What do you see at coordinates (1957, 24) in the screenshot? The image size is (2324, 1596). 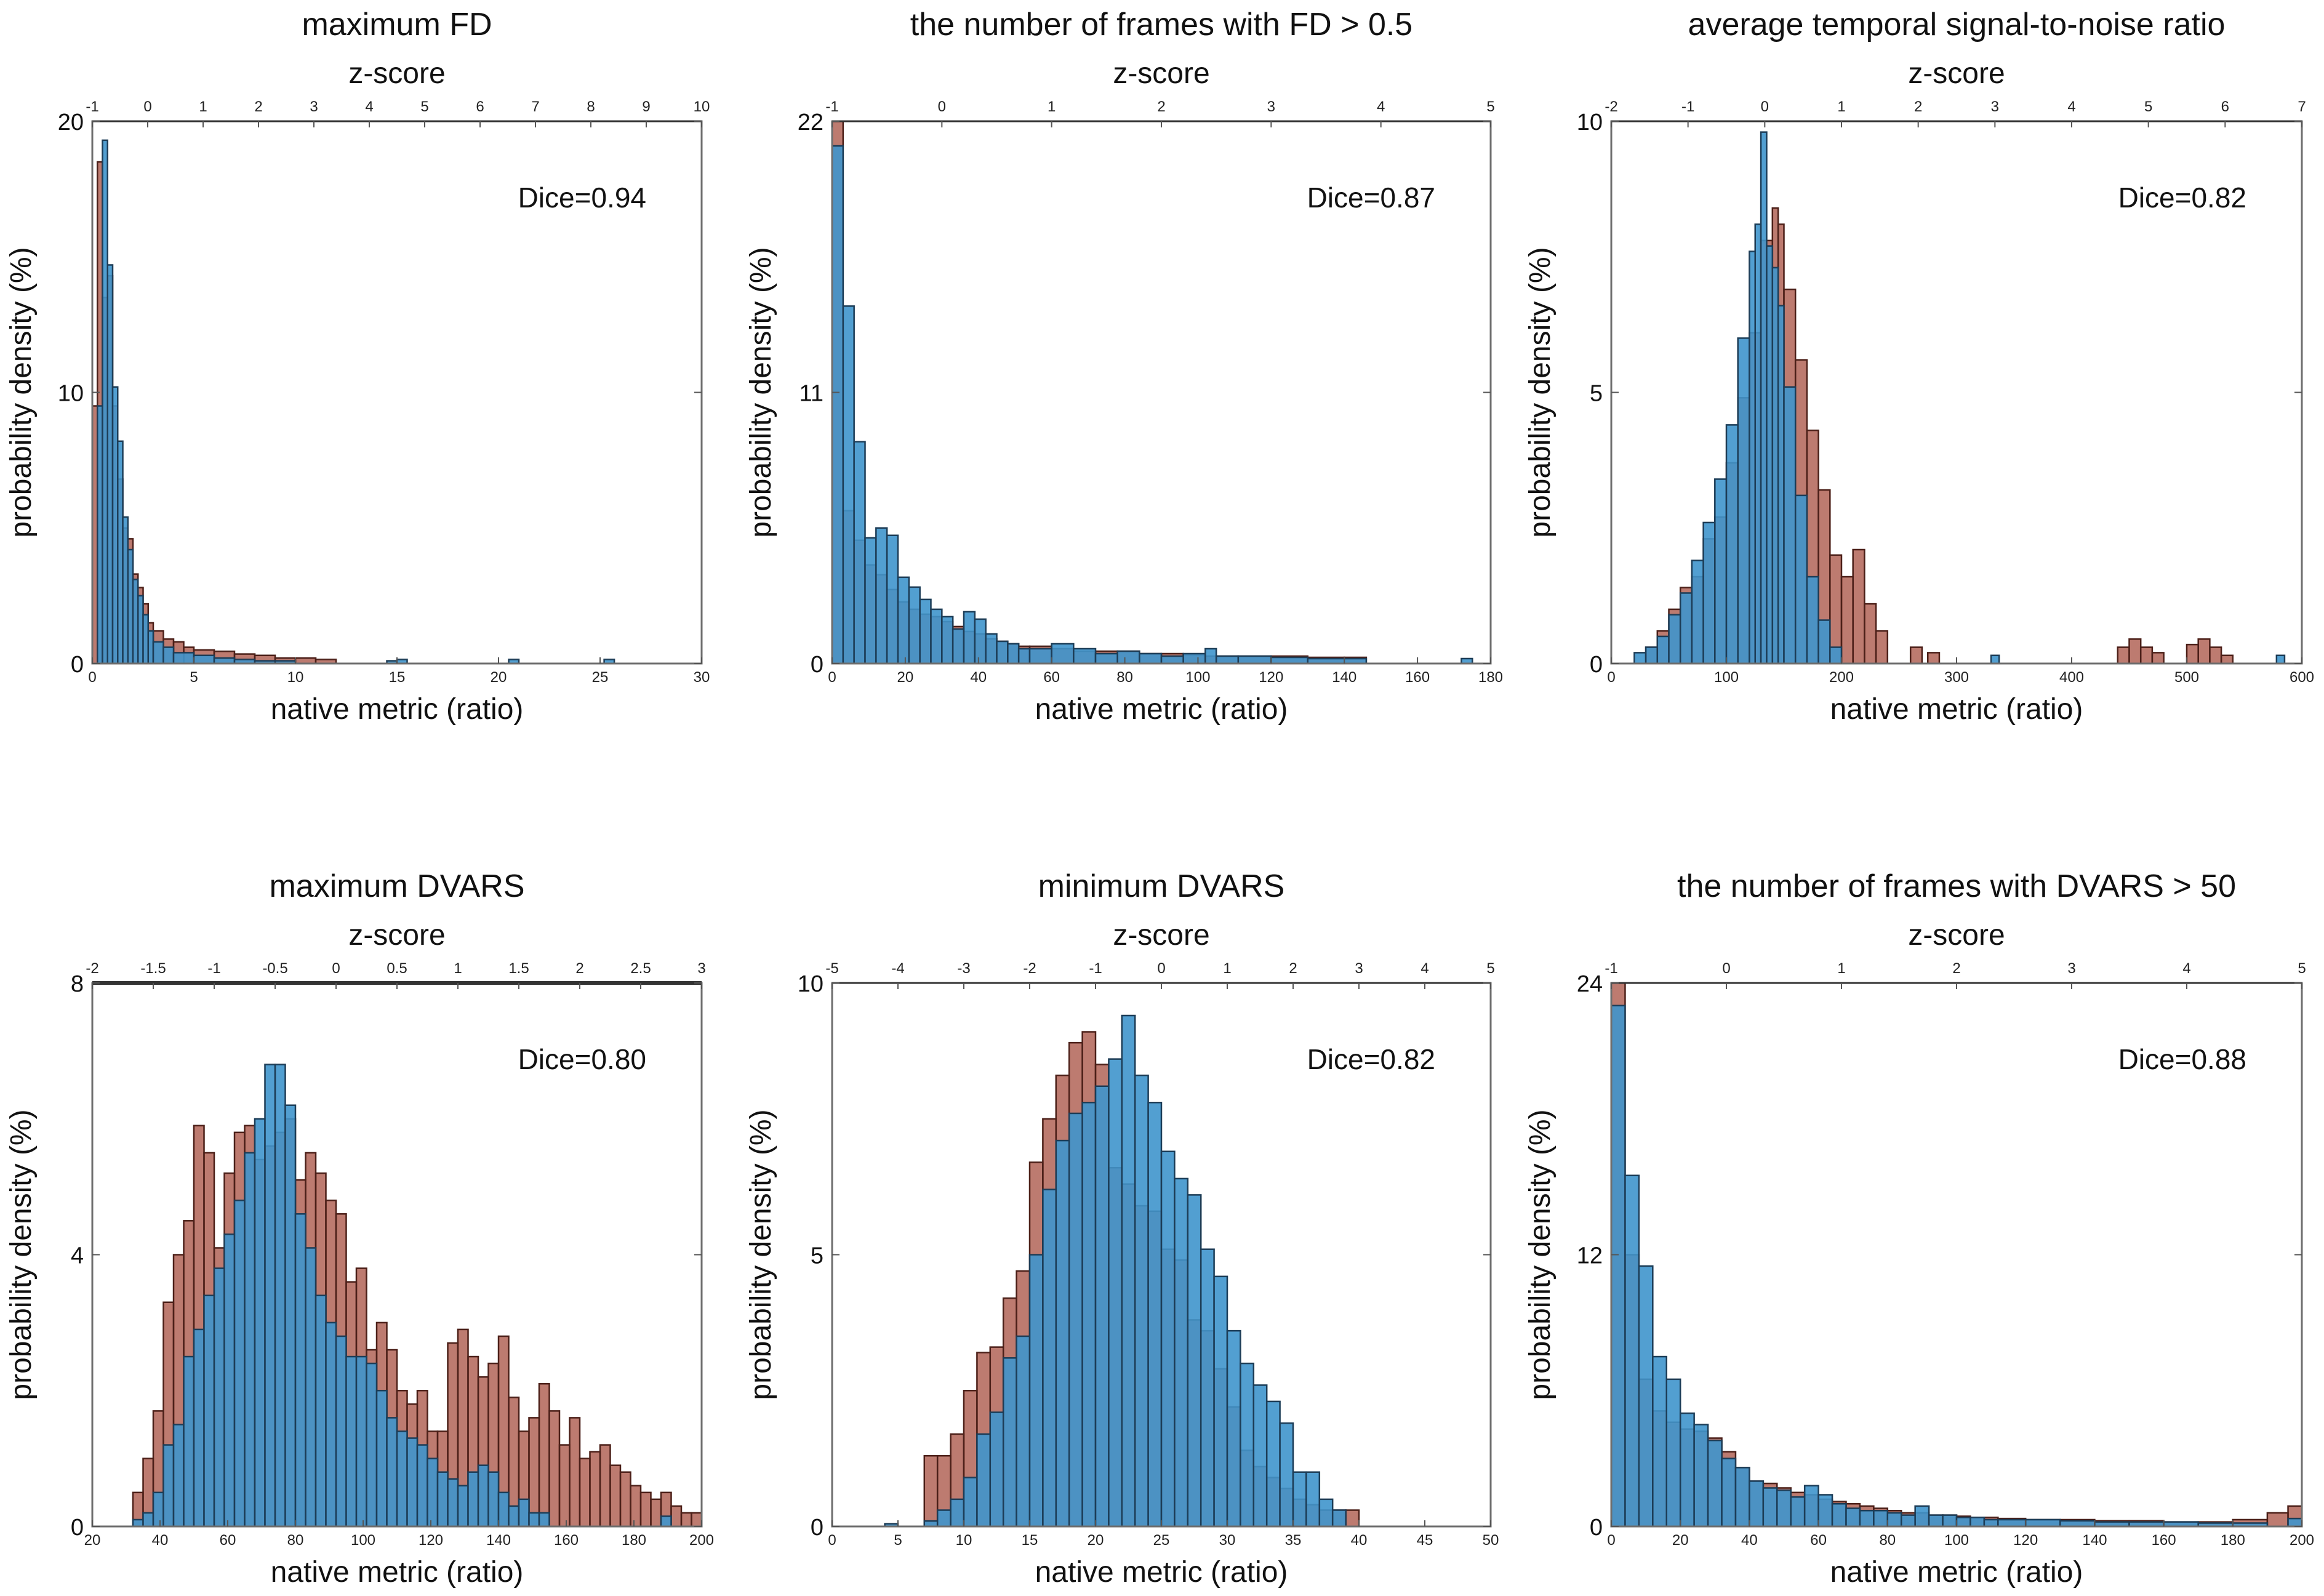 I see `chart-title: average temporal signal-to-noise ratio` at bounding box center [1957, 24].